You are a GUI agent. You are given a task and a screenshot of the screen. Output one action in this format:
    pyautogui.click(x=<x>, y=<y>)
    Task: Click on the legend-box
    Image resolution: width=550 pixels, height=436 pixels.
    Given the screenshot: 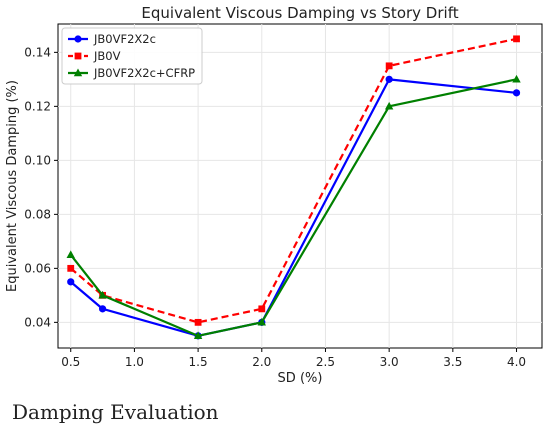 What is the action you would take?
    pyautogui.click(x=132, y=56)
    